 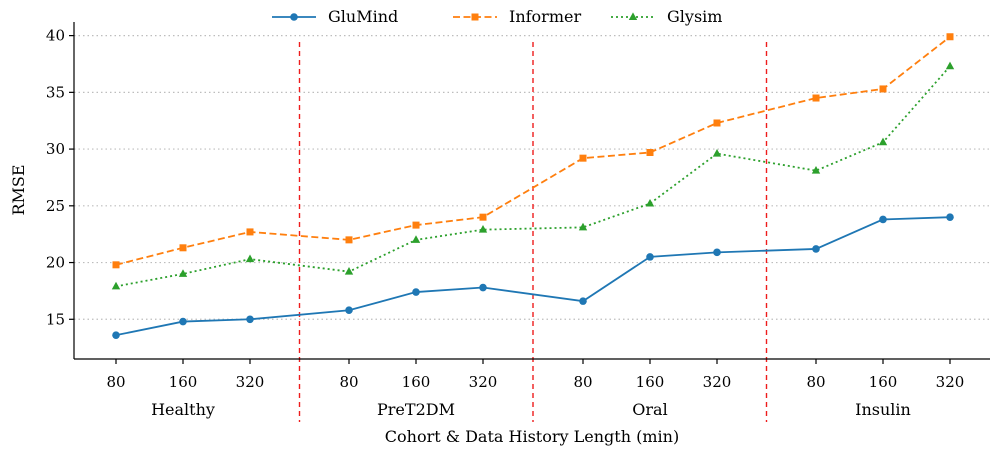 What do you see at coordinates (18, 189) in the screenshot?
I see `y-axis-label: RMSE` at bounding box center [18, 189].